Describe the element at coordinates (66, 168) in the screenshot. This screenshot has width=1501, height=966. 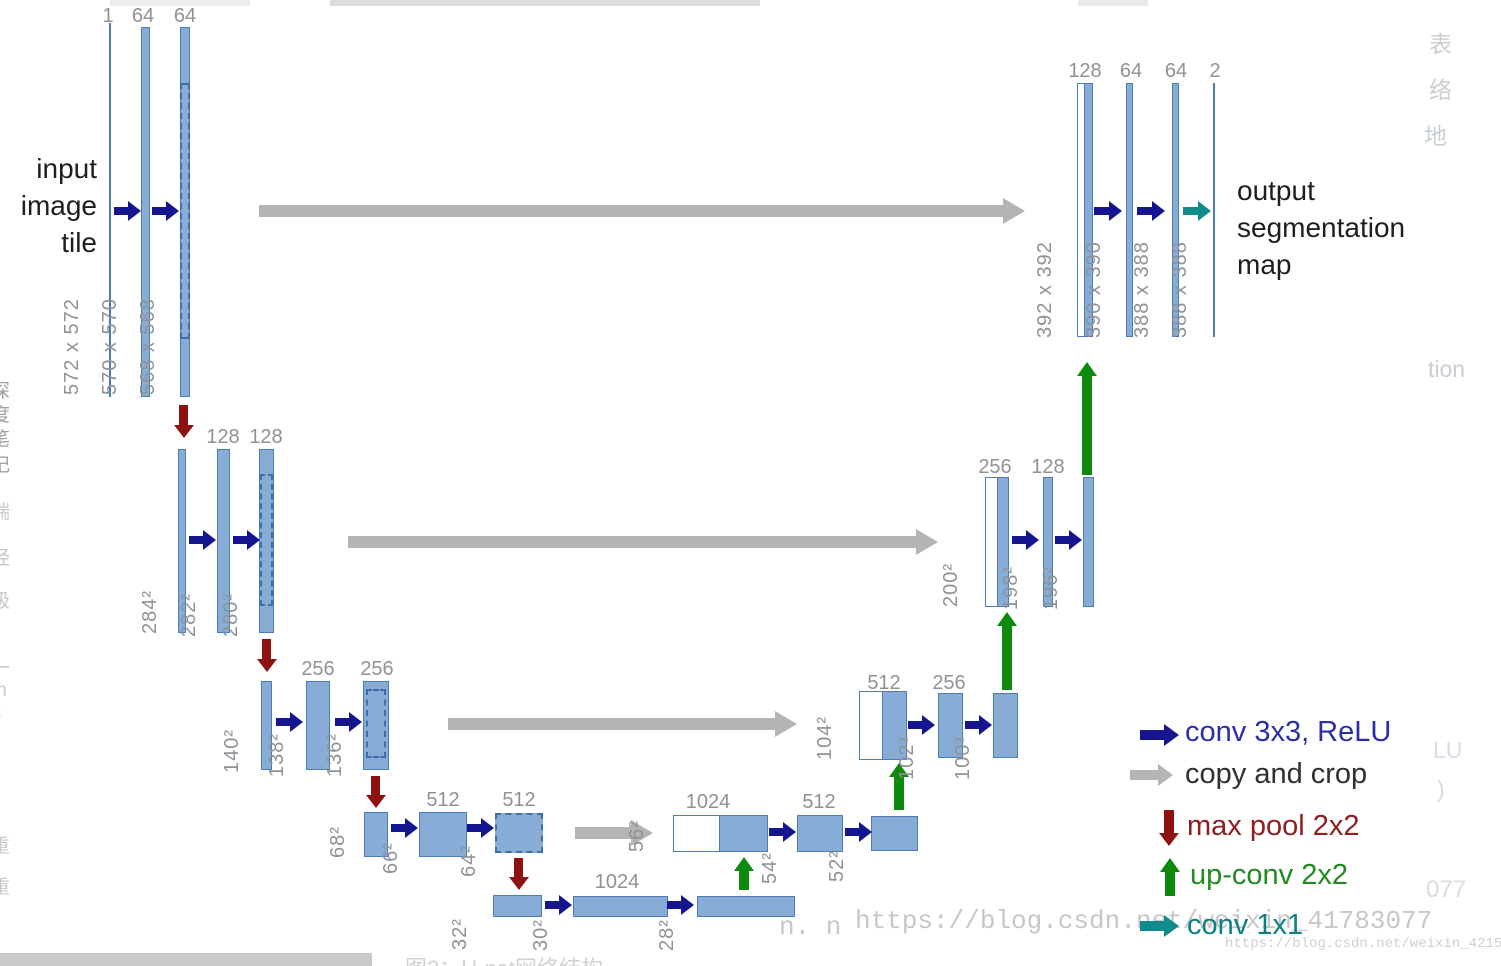
I see `input-label-line: input` at that location.